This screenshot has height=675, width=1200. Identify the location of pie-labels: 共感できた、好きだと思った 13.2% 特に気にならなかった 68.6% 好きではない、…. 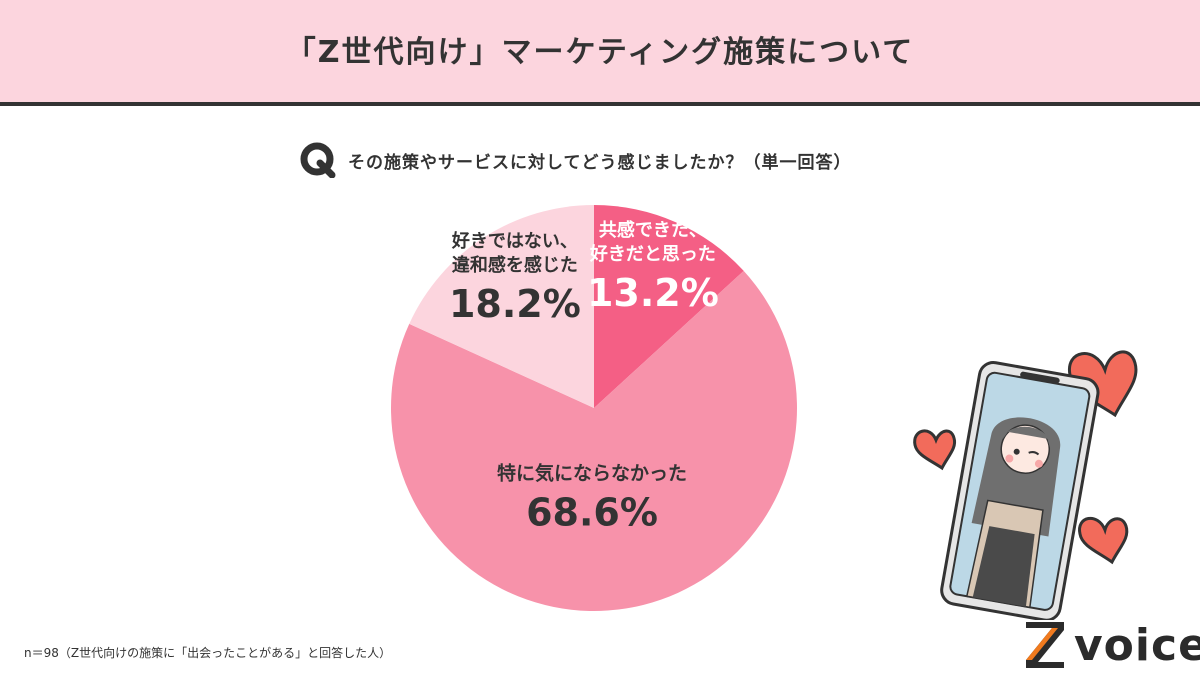
(584, 376).